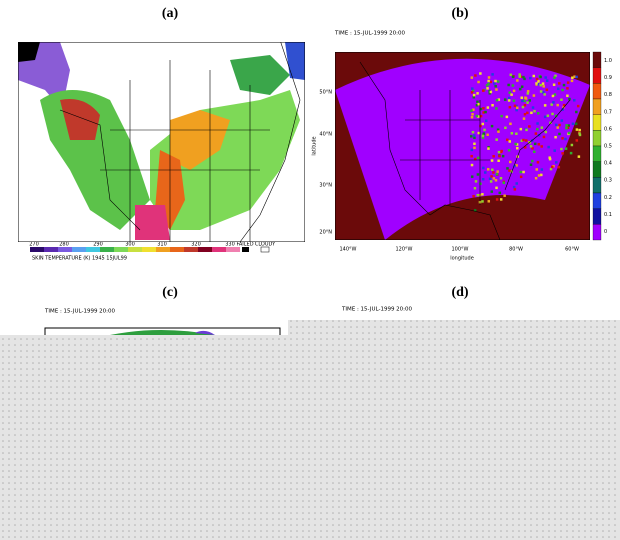 Image resolution: width=620 pixels, height=540 pixels. I want to click on x-tick-label: 100°W, so click(460, 250).